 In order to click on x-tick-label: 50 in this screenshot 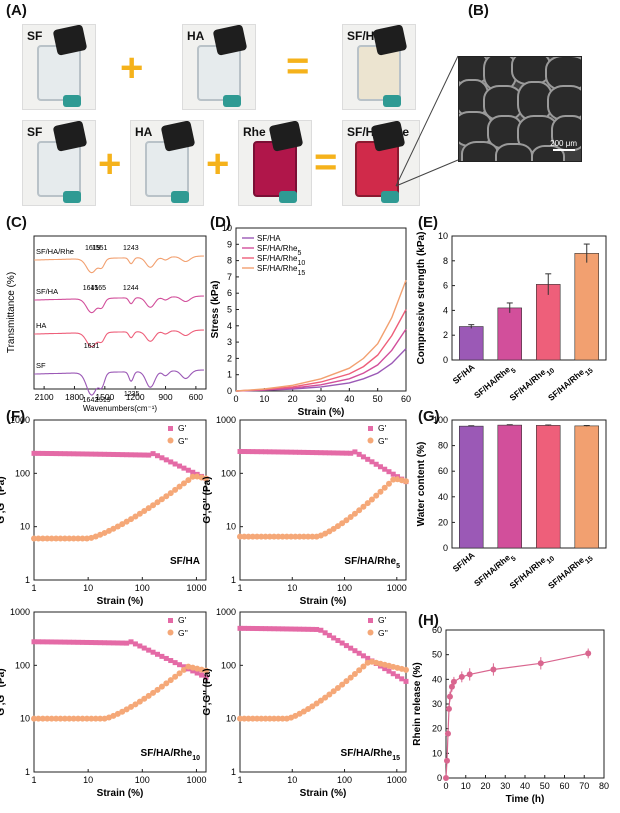, I will do `click(378, 399)`.